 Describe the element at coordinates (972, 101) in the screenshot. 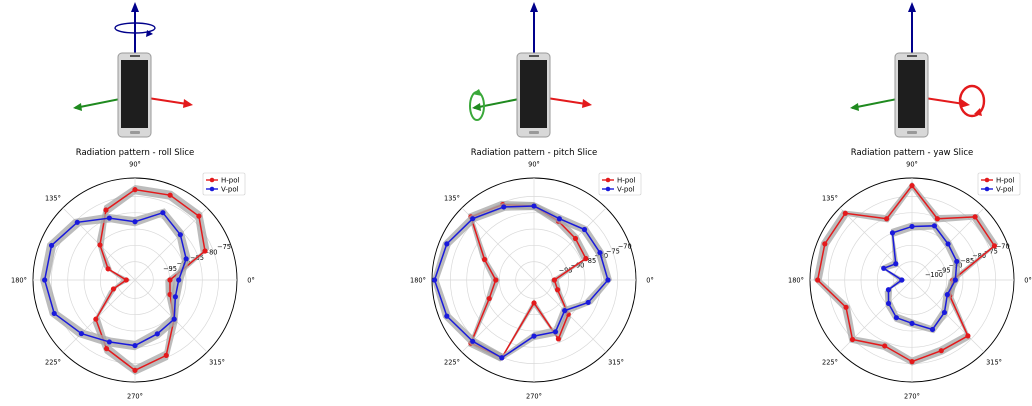

I see `yaw-rotation-ring` at that location.